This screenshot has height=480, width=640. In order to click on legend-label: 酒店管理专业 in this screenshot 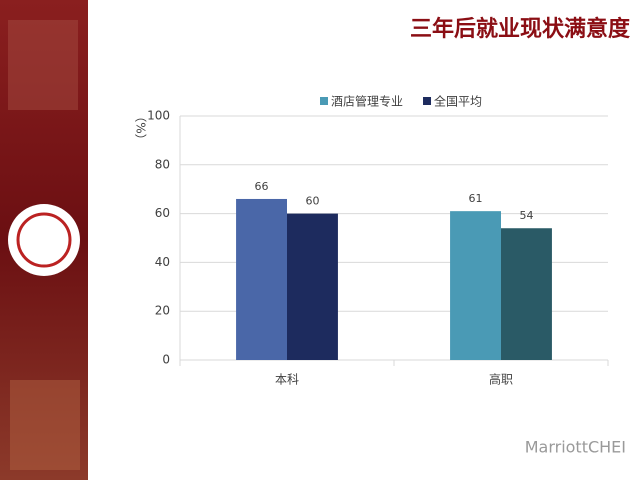, I will do `click(367, 101)`.